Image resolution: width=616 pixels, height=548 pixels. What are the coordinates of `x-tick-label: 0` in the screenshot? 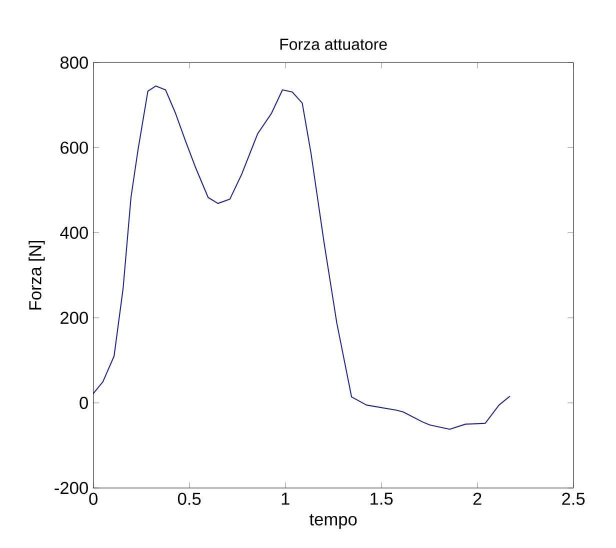 It's located at (93, 498).